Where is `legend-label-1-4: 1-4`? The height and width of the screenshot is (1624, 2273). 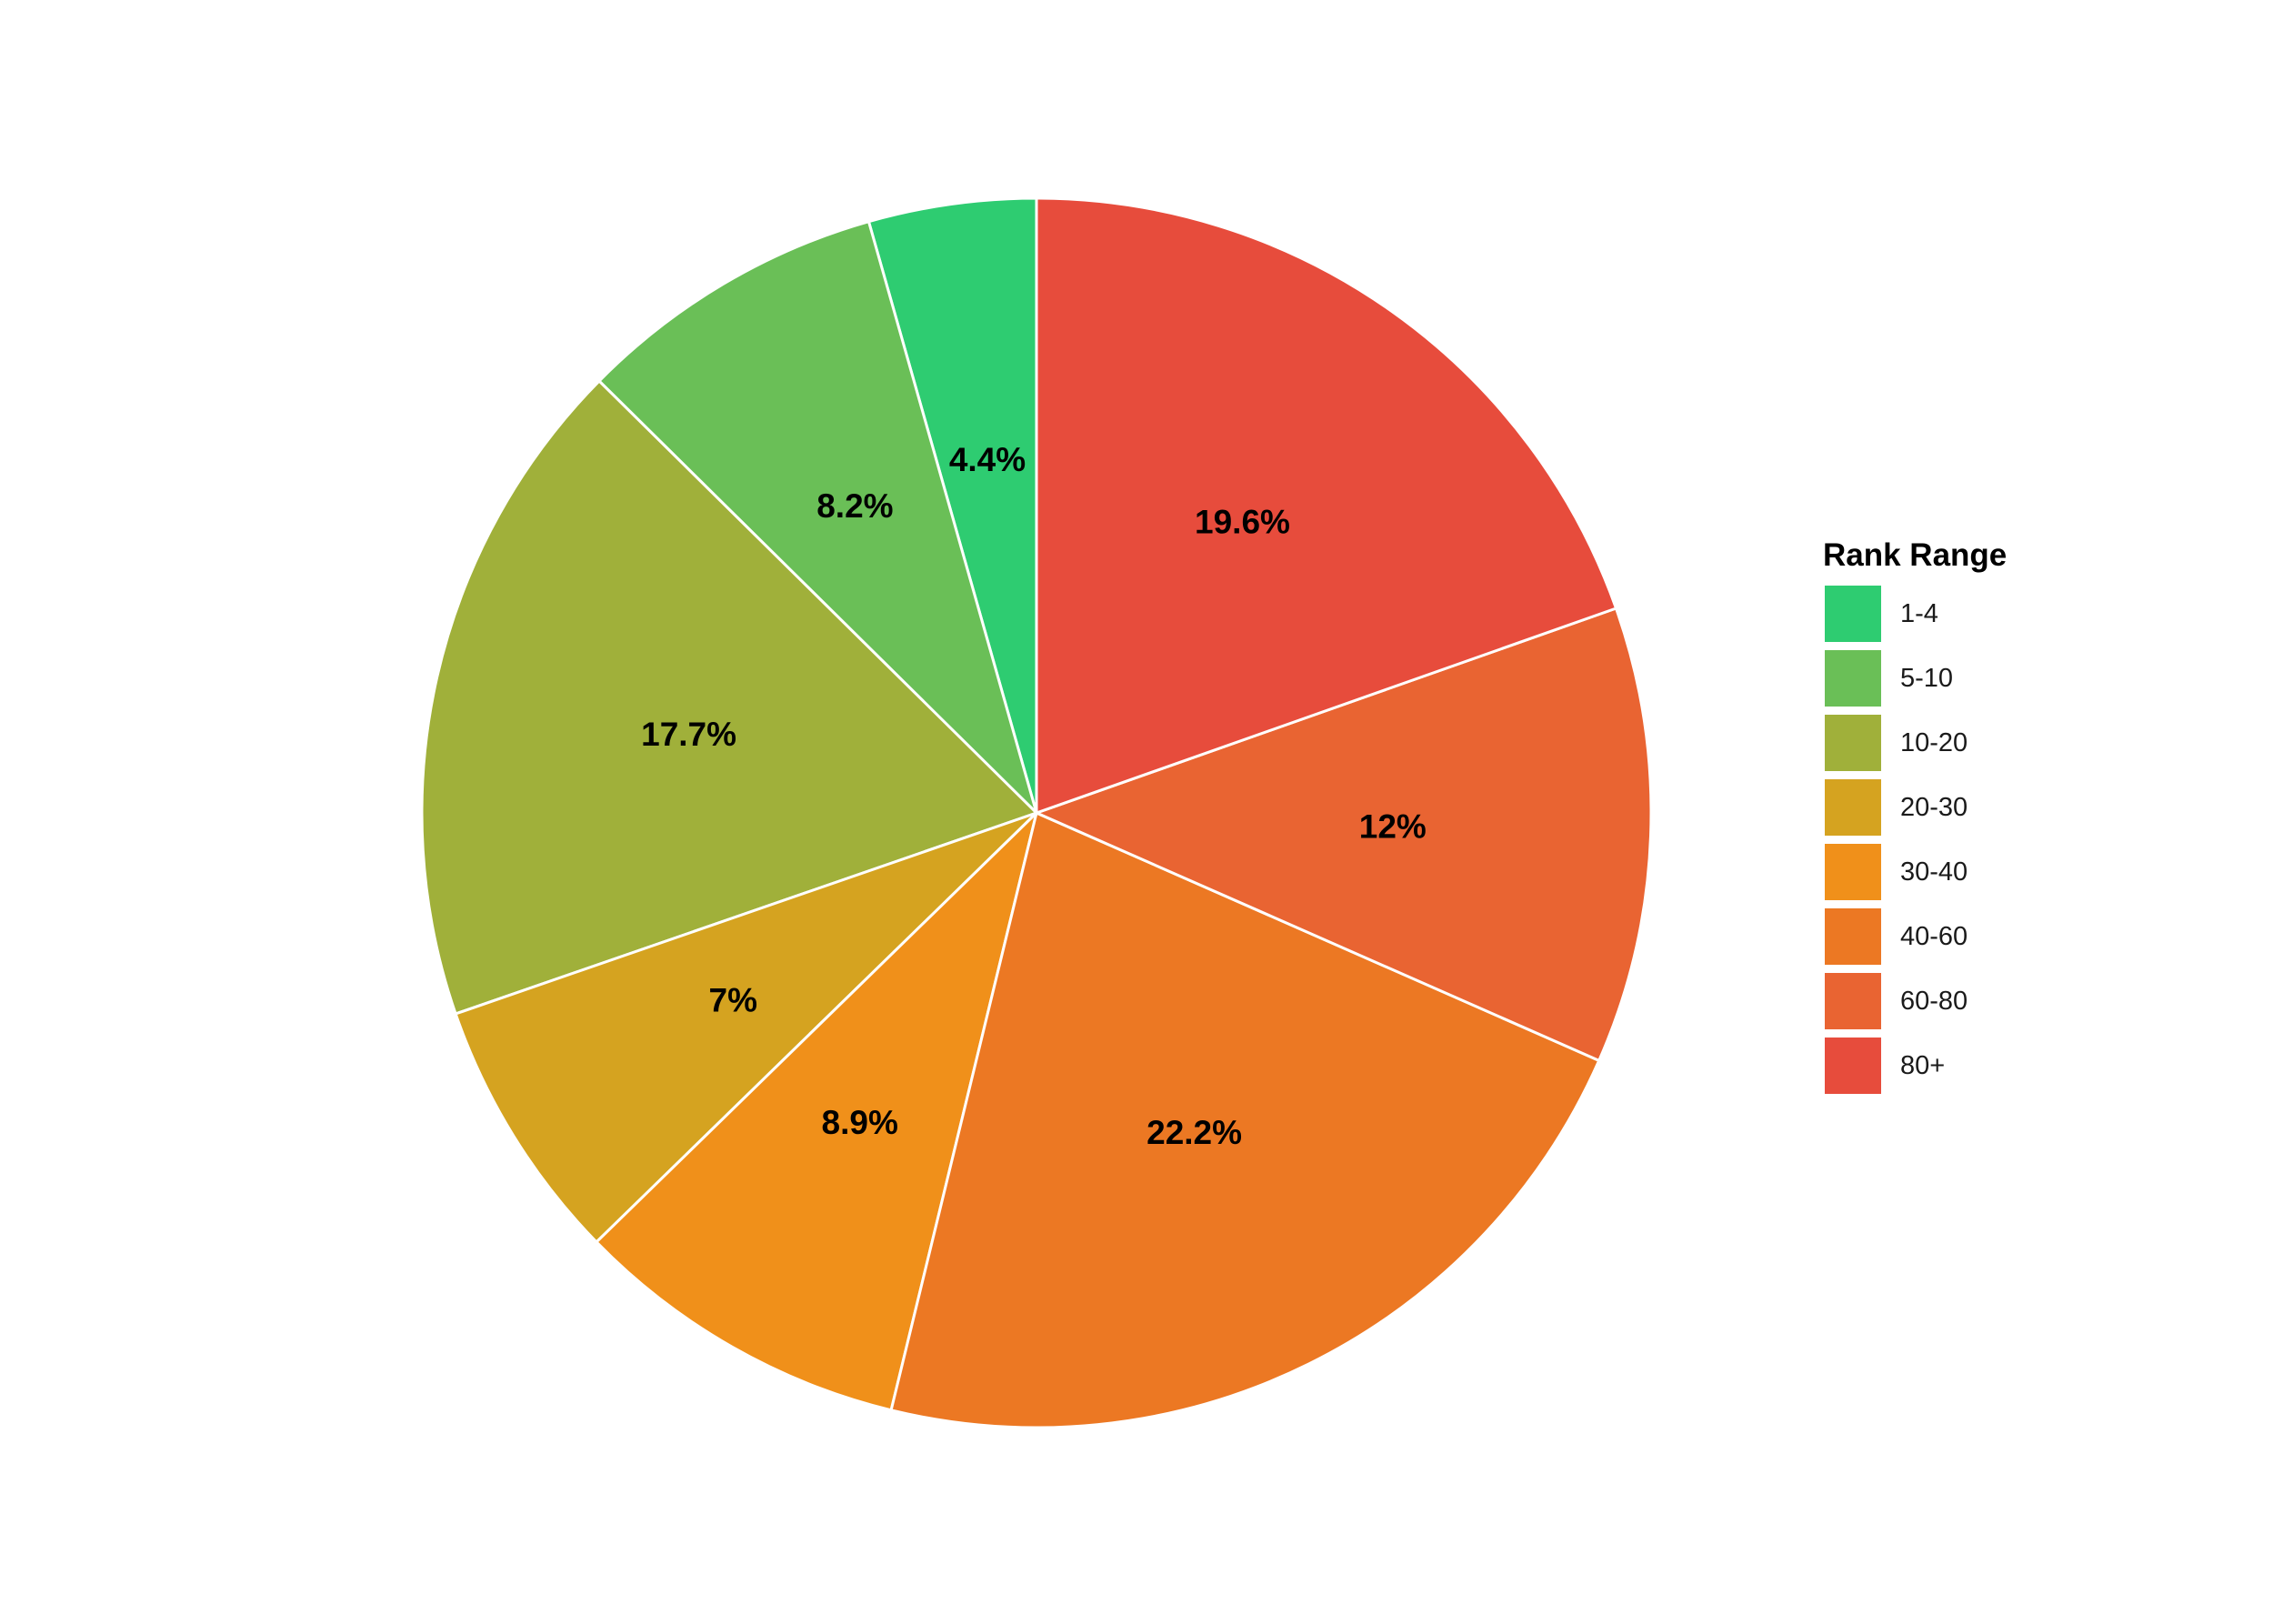 legend-label-1-4: 1-4 is located at coordinates (1919, 613).